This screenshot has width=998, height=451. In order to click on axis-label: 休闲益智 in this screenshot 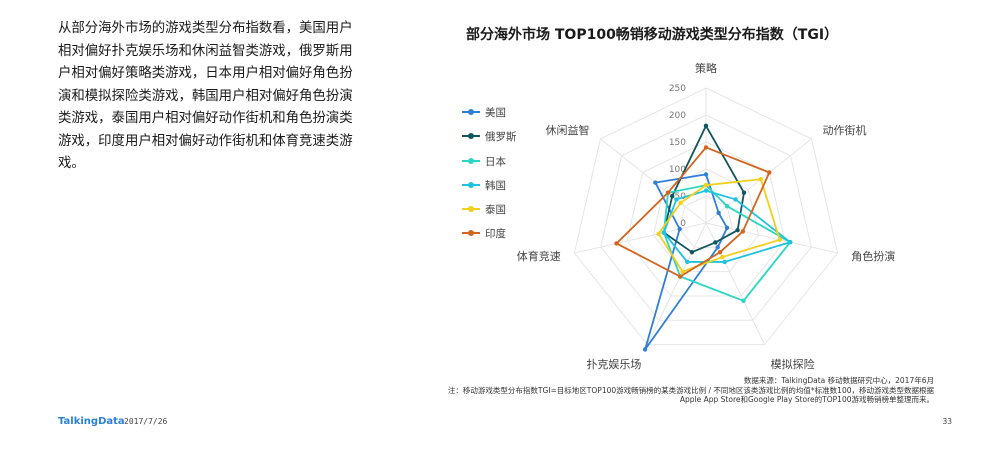, I will do `click(568, 130)`.